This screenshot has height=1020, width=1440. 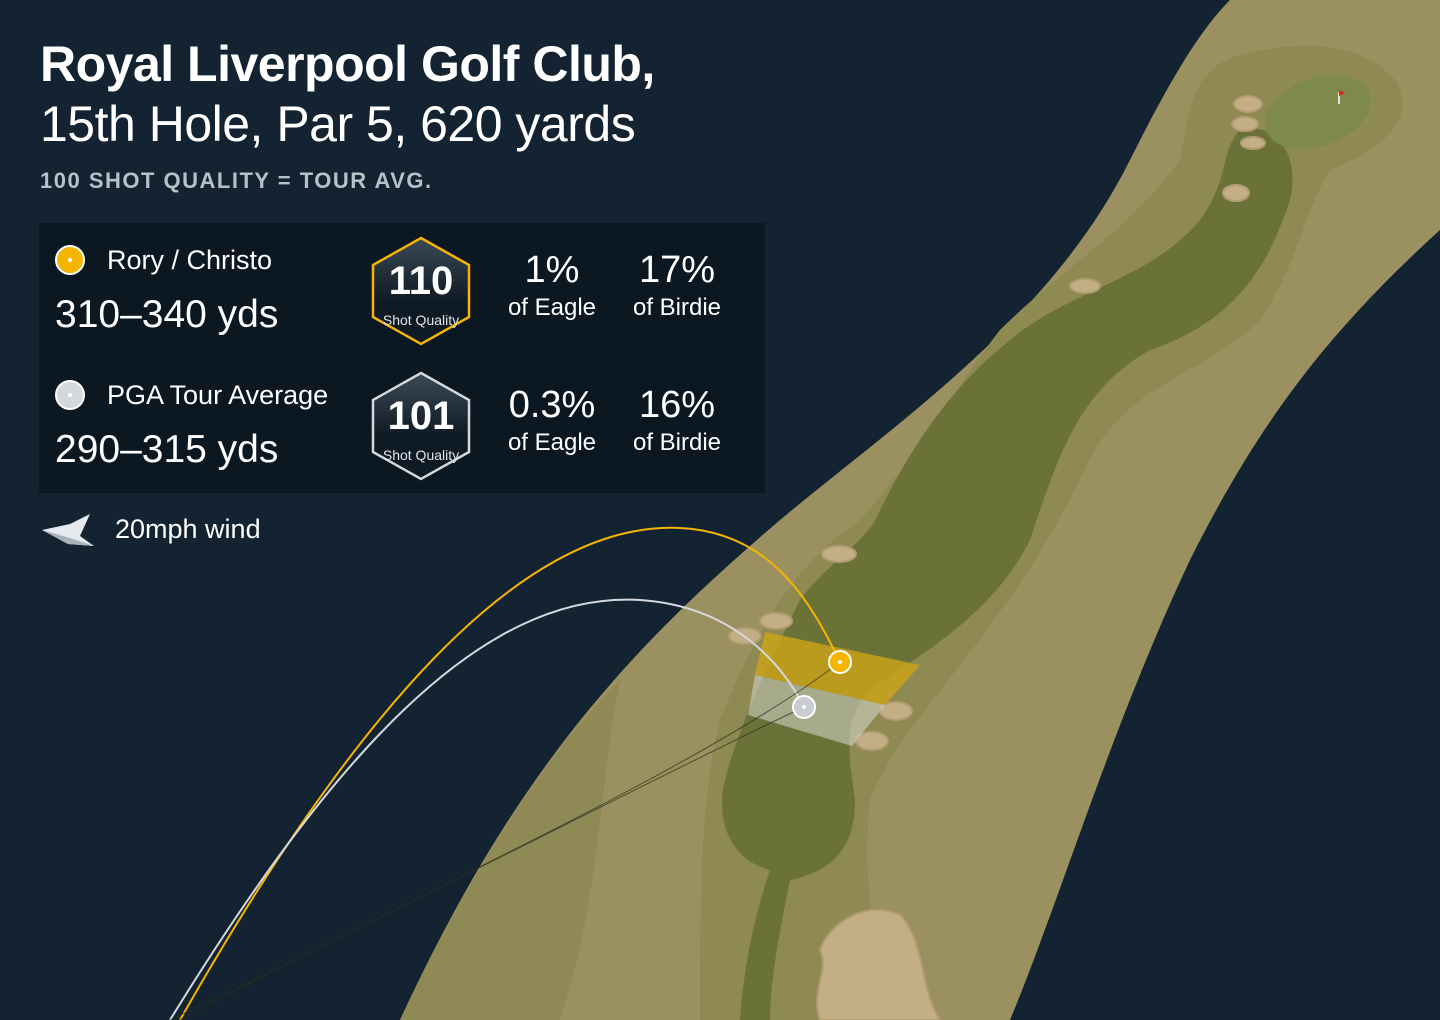 I want to click on title-course: Royal Liverpool Golf Club,, so click(x=347, y=64).